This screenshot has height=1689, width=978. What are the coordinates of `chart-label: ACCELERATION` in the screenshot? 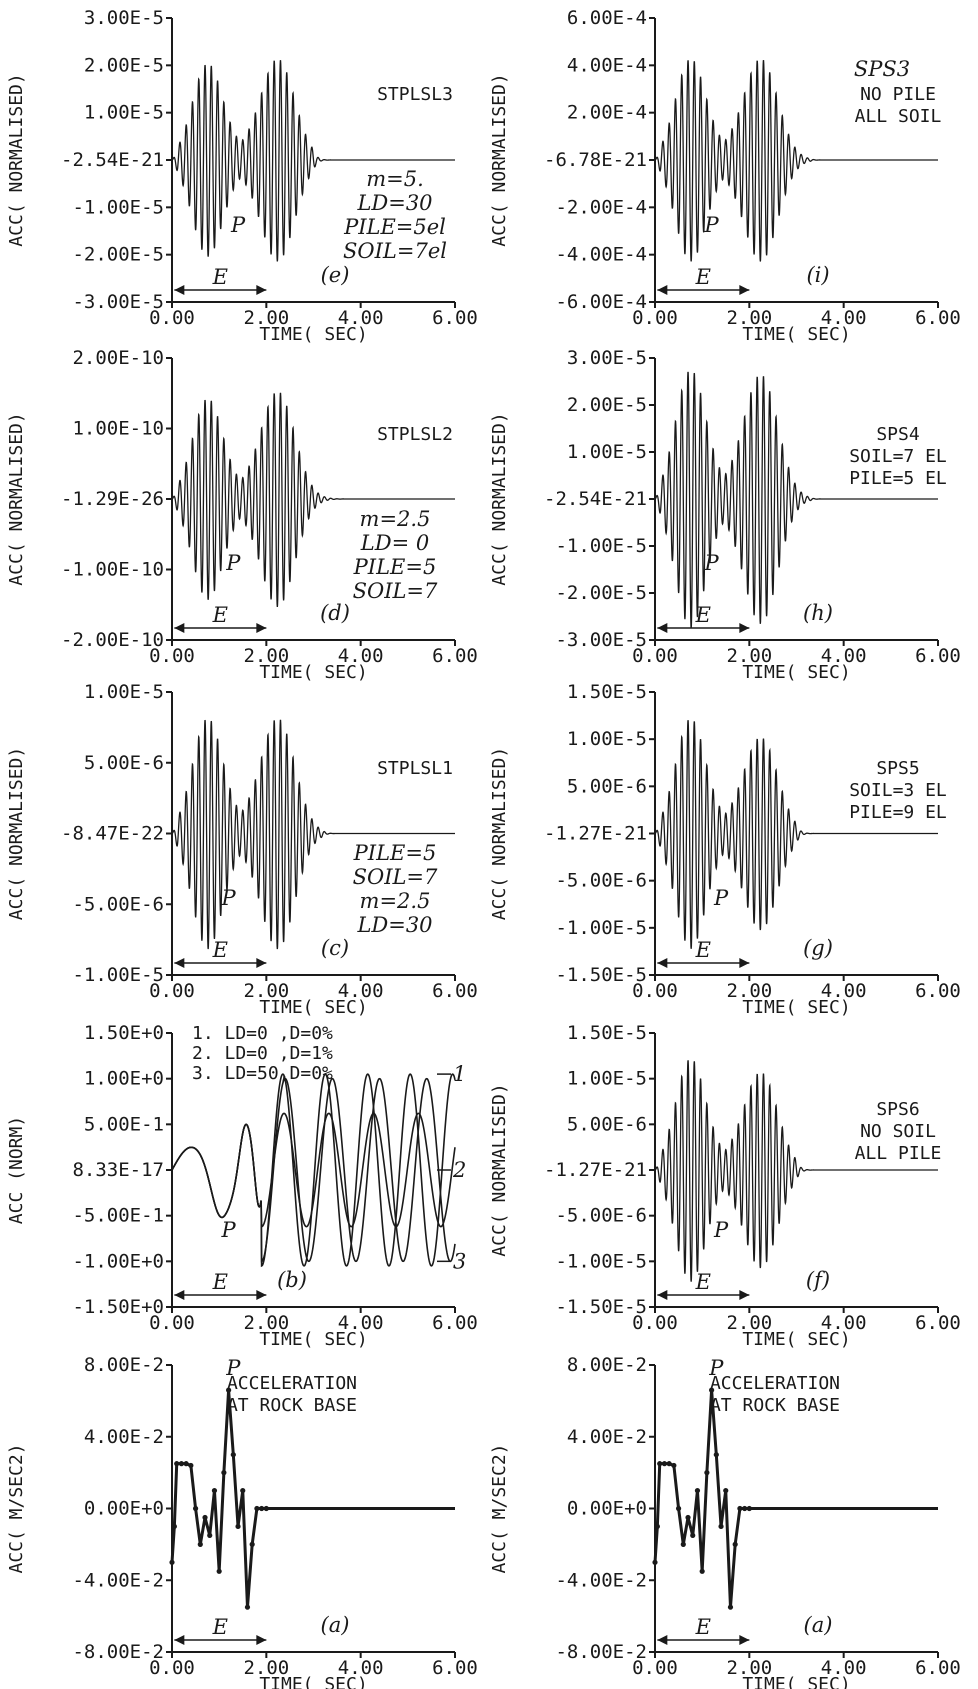 It's located at (775, 1383).